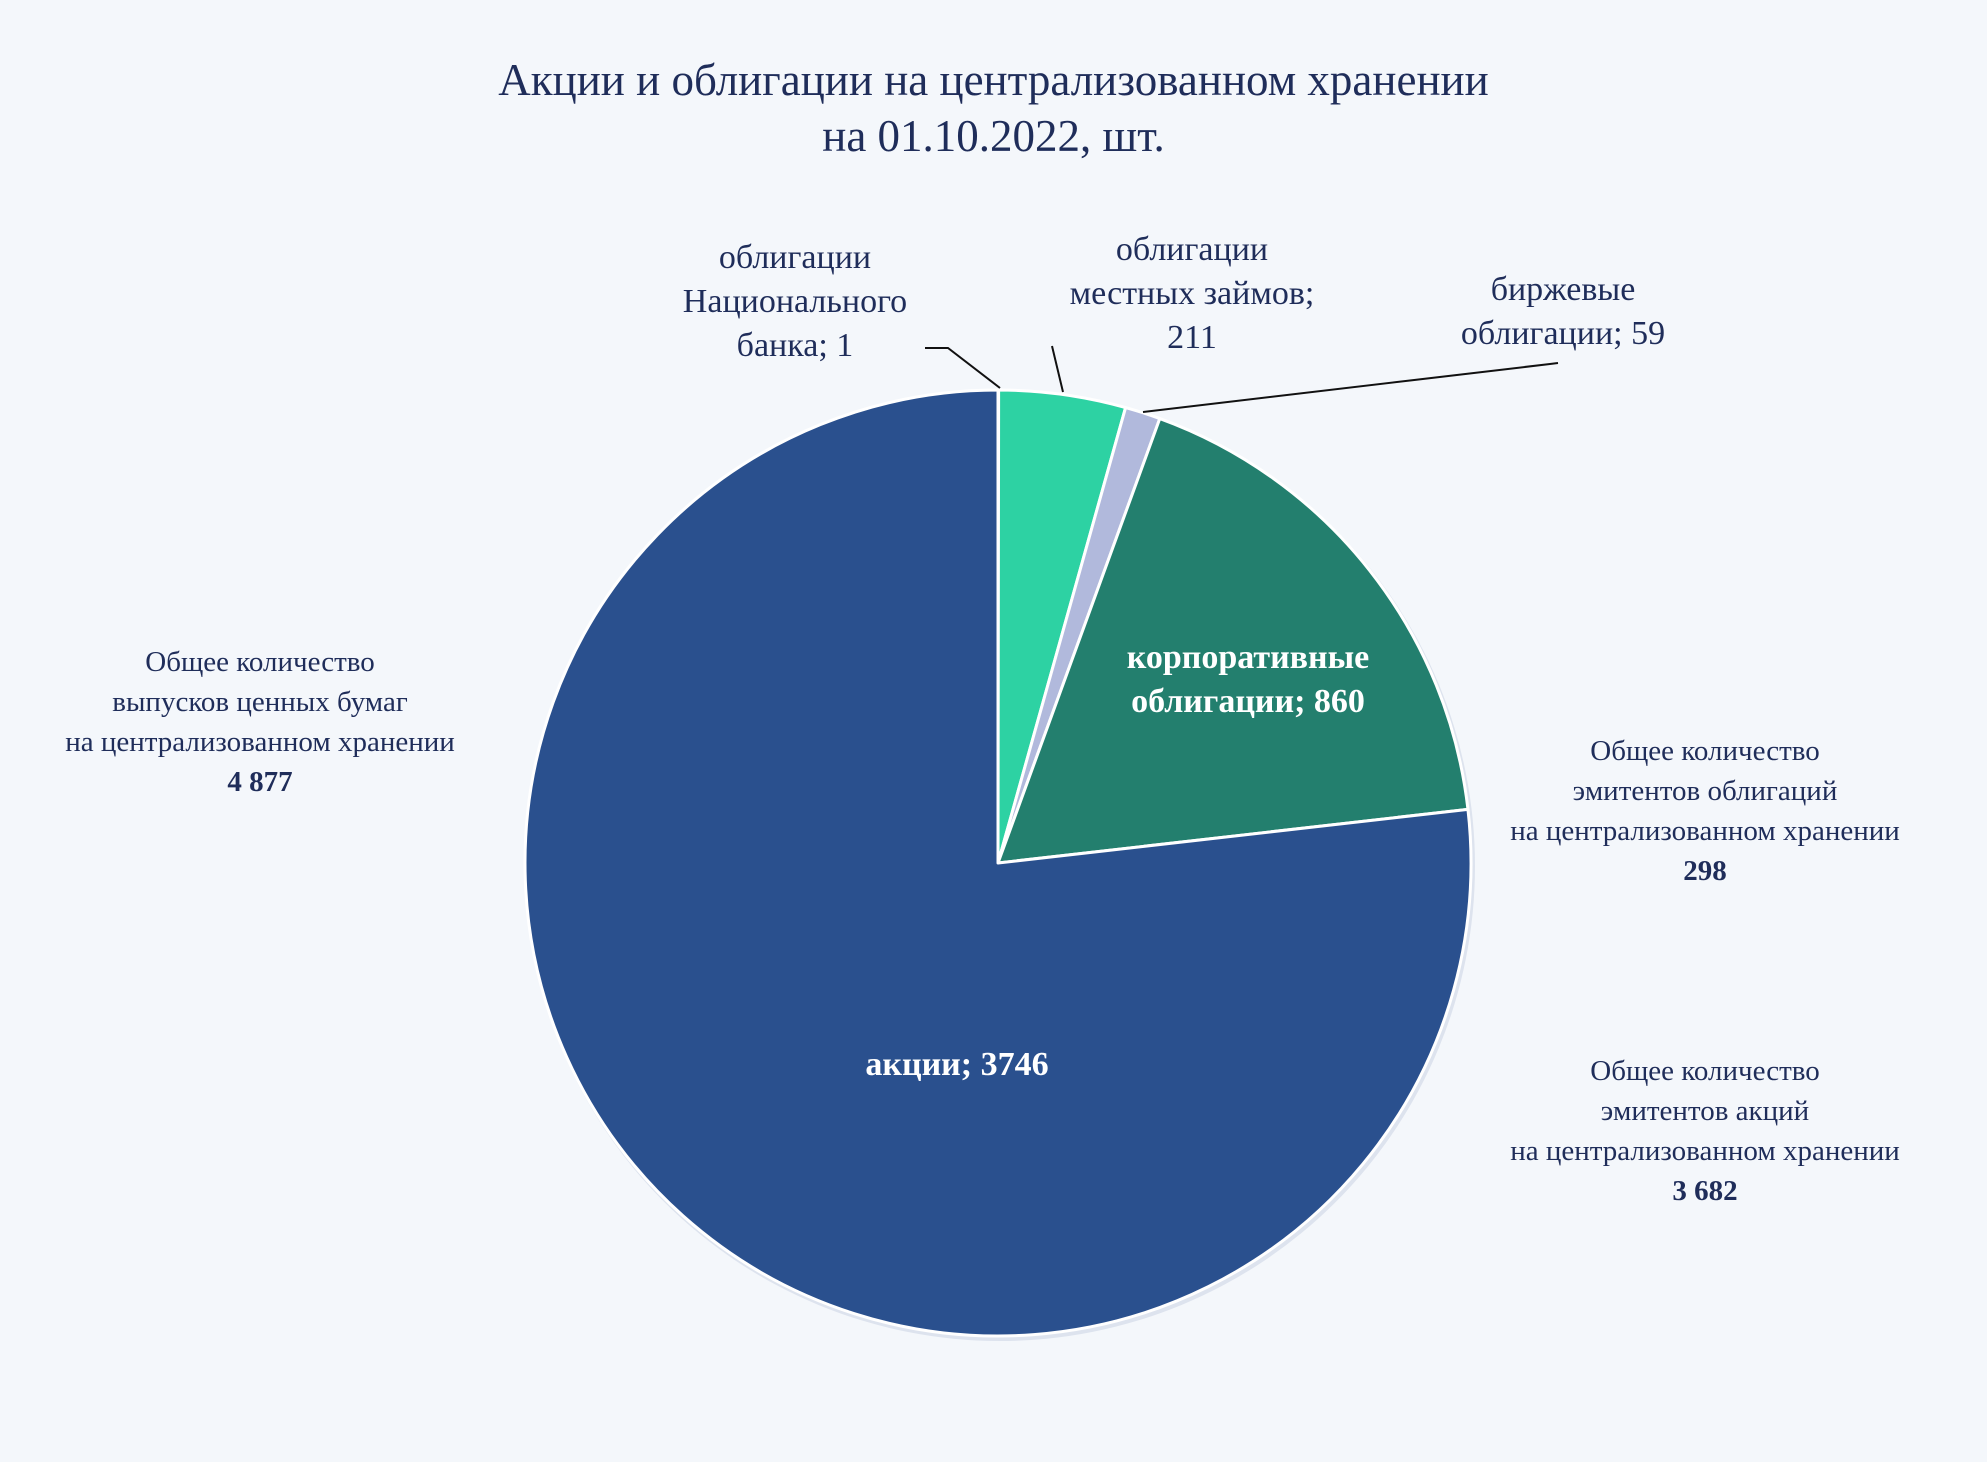 The height and width of the screenshot is (1462, 1987). I want to click on note-value: 3 682, so click(1705, 1191).